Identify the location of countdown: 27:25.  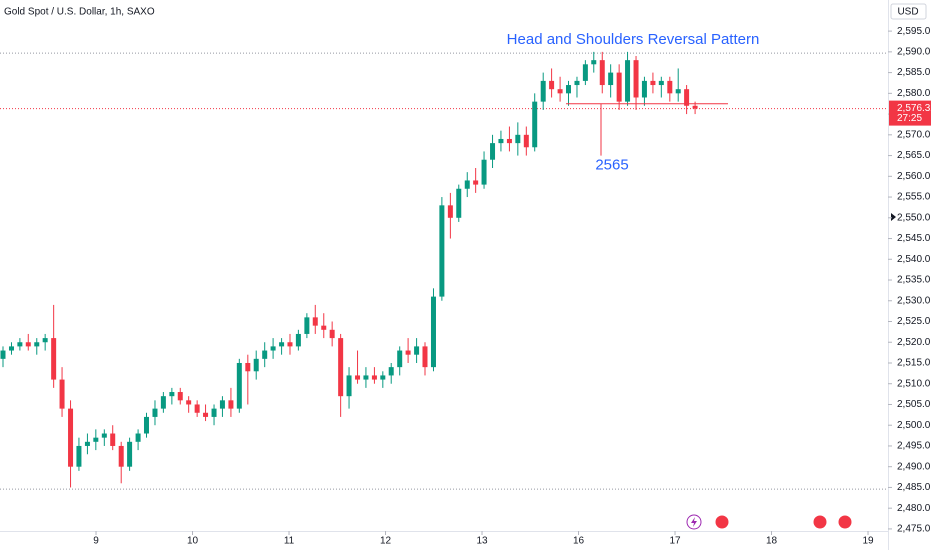
(909, 118).